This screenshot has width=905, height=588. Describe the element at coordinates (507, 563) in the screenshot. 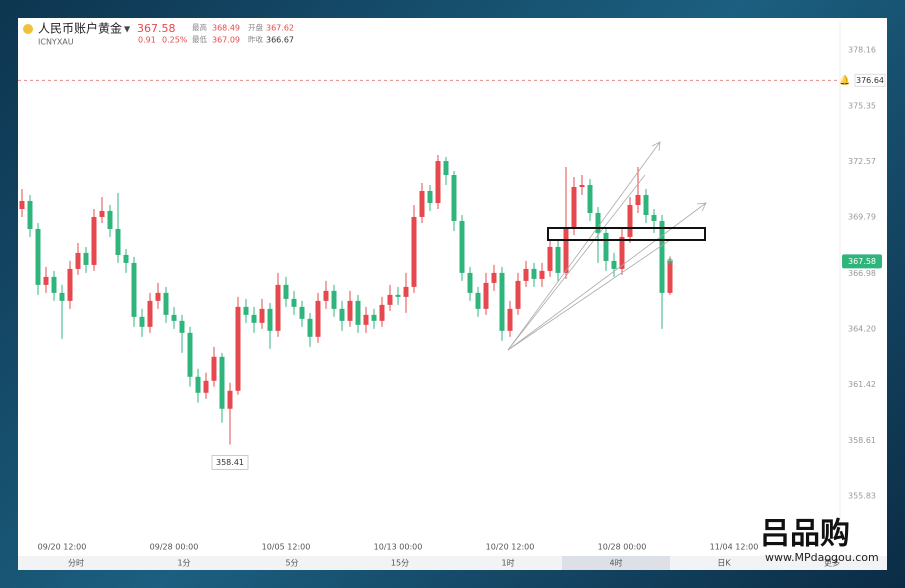

I see `tab: 1时` at that location.